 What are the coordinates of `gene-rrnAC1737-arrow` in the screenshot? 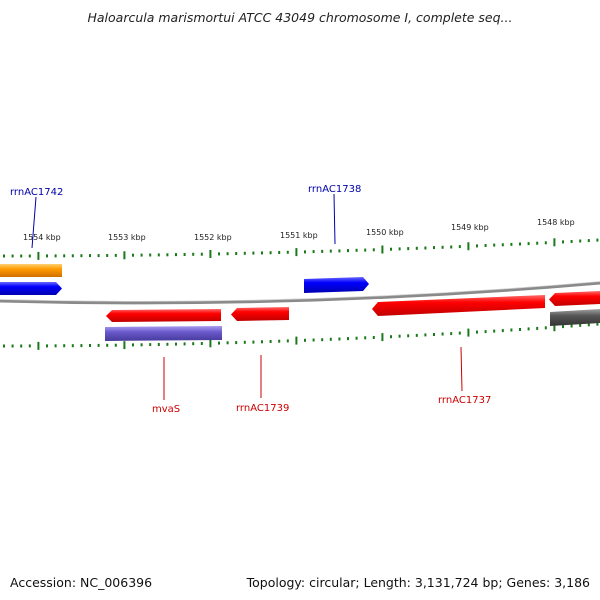 It's located at (458, 305).